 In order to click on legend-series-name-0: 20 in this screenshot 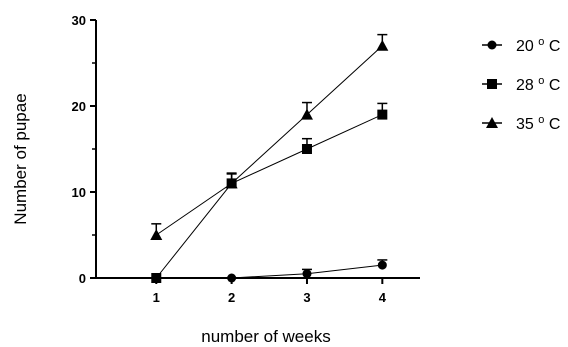, I will do `click(527, 46)`.